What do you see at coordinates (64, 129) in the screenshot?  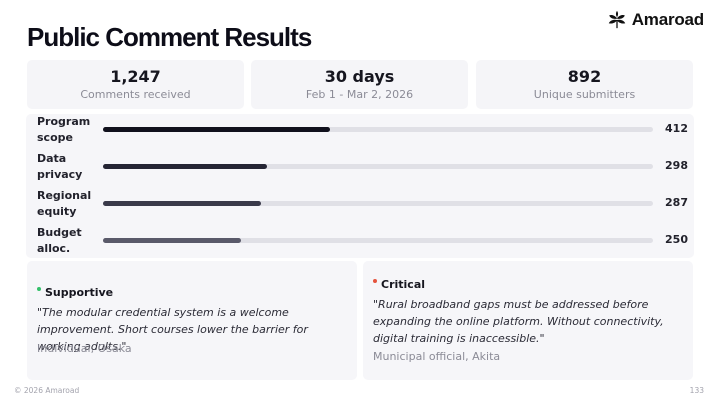 I see `bar-label: Program scope` at bounding box center [64, 129].